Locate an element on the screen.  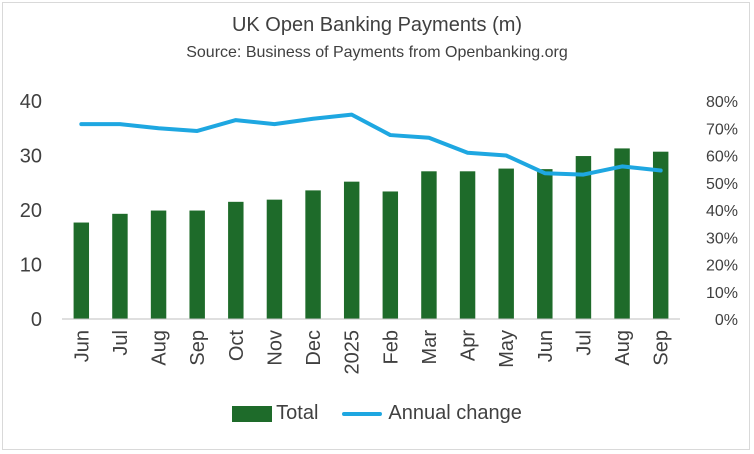
y-right-tick-label: 40% is located at coordinates (722, 211).